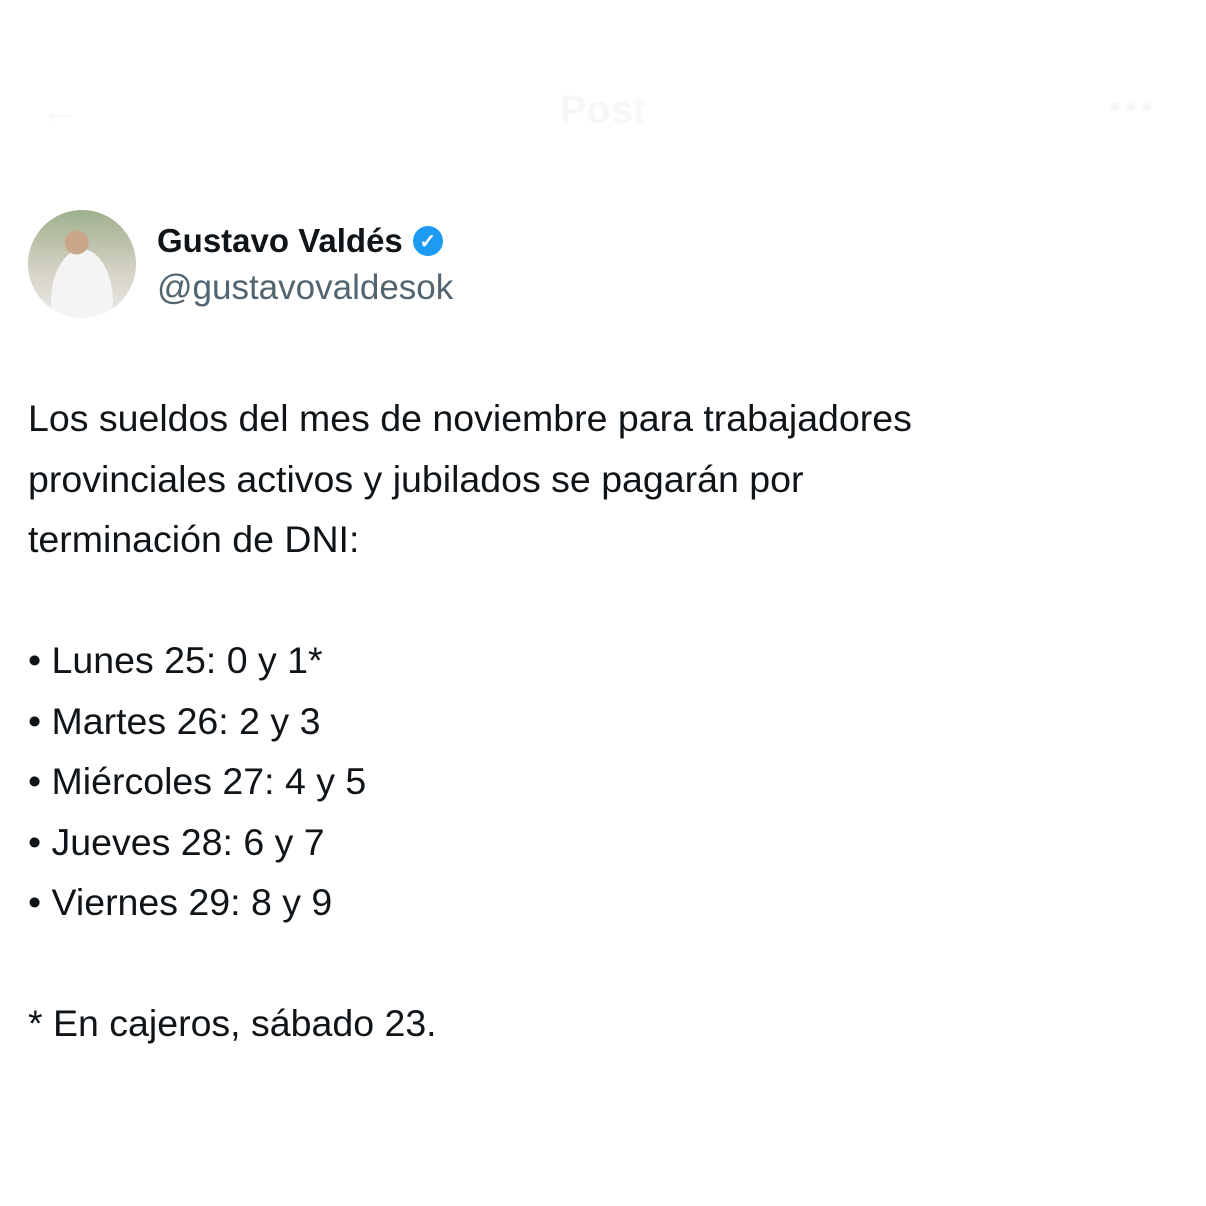 The image size is (1206, 1206). I want to click on author-handle: @gustavovaldesok, so click(305, 287).